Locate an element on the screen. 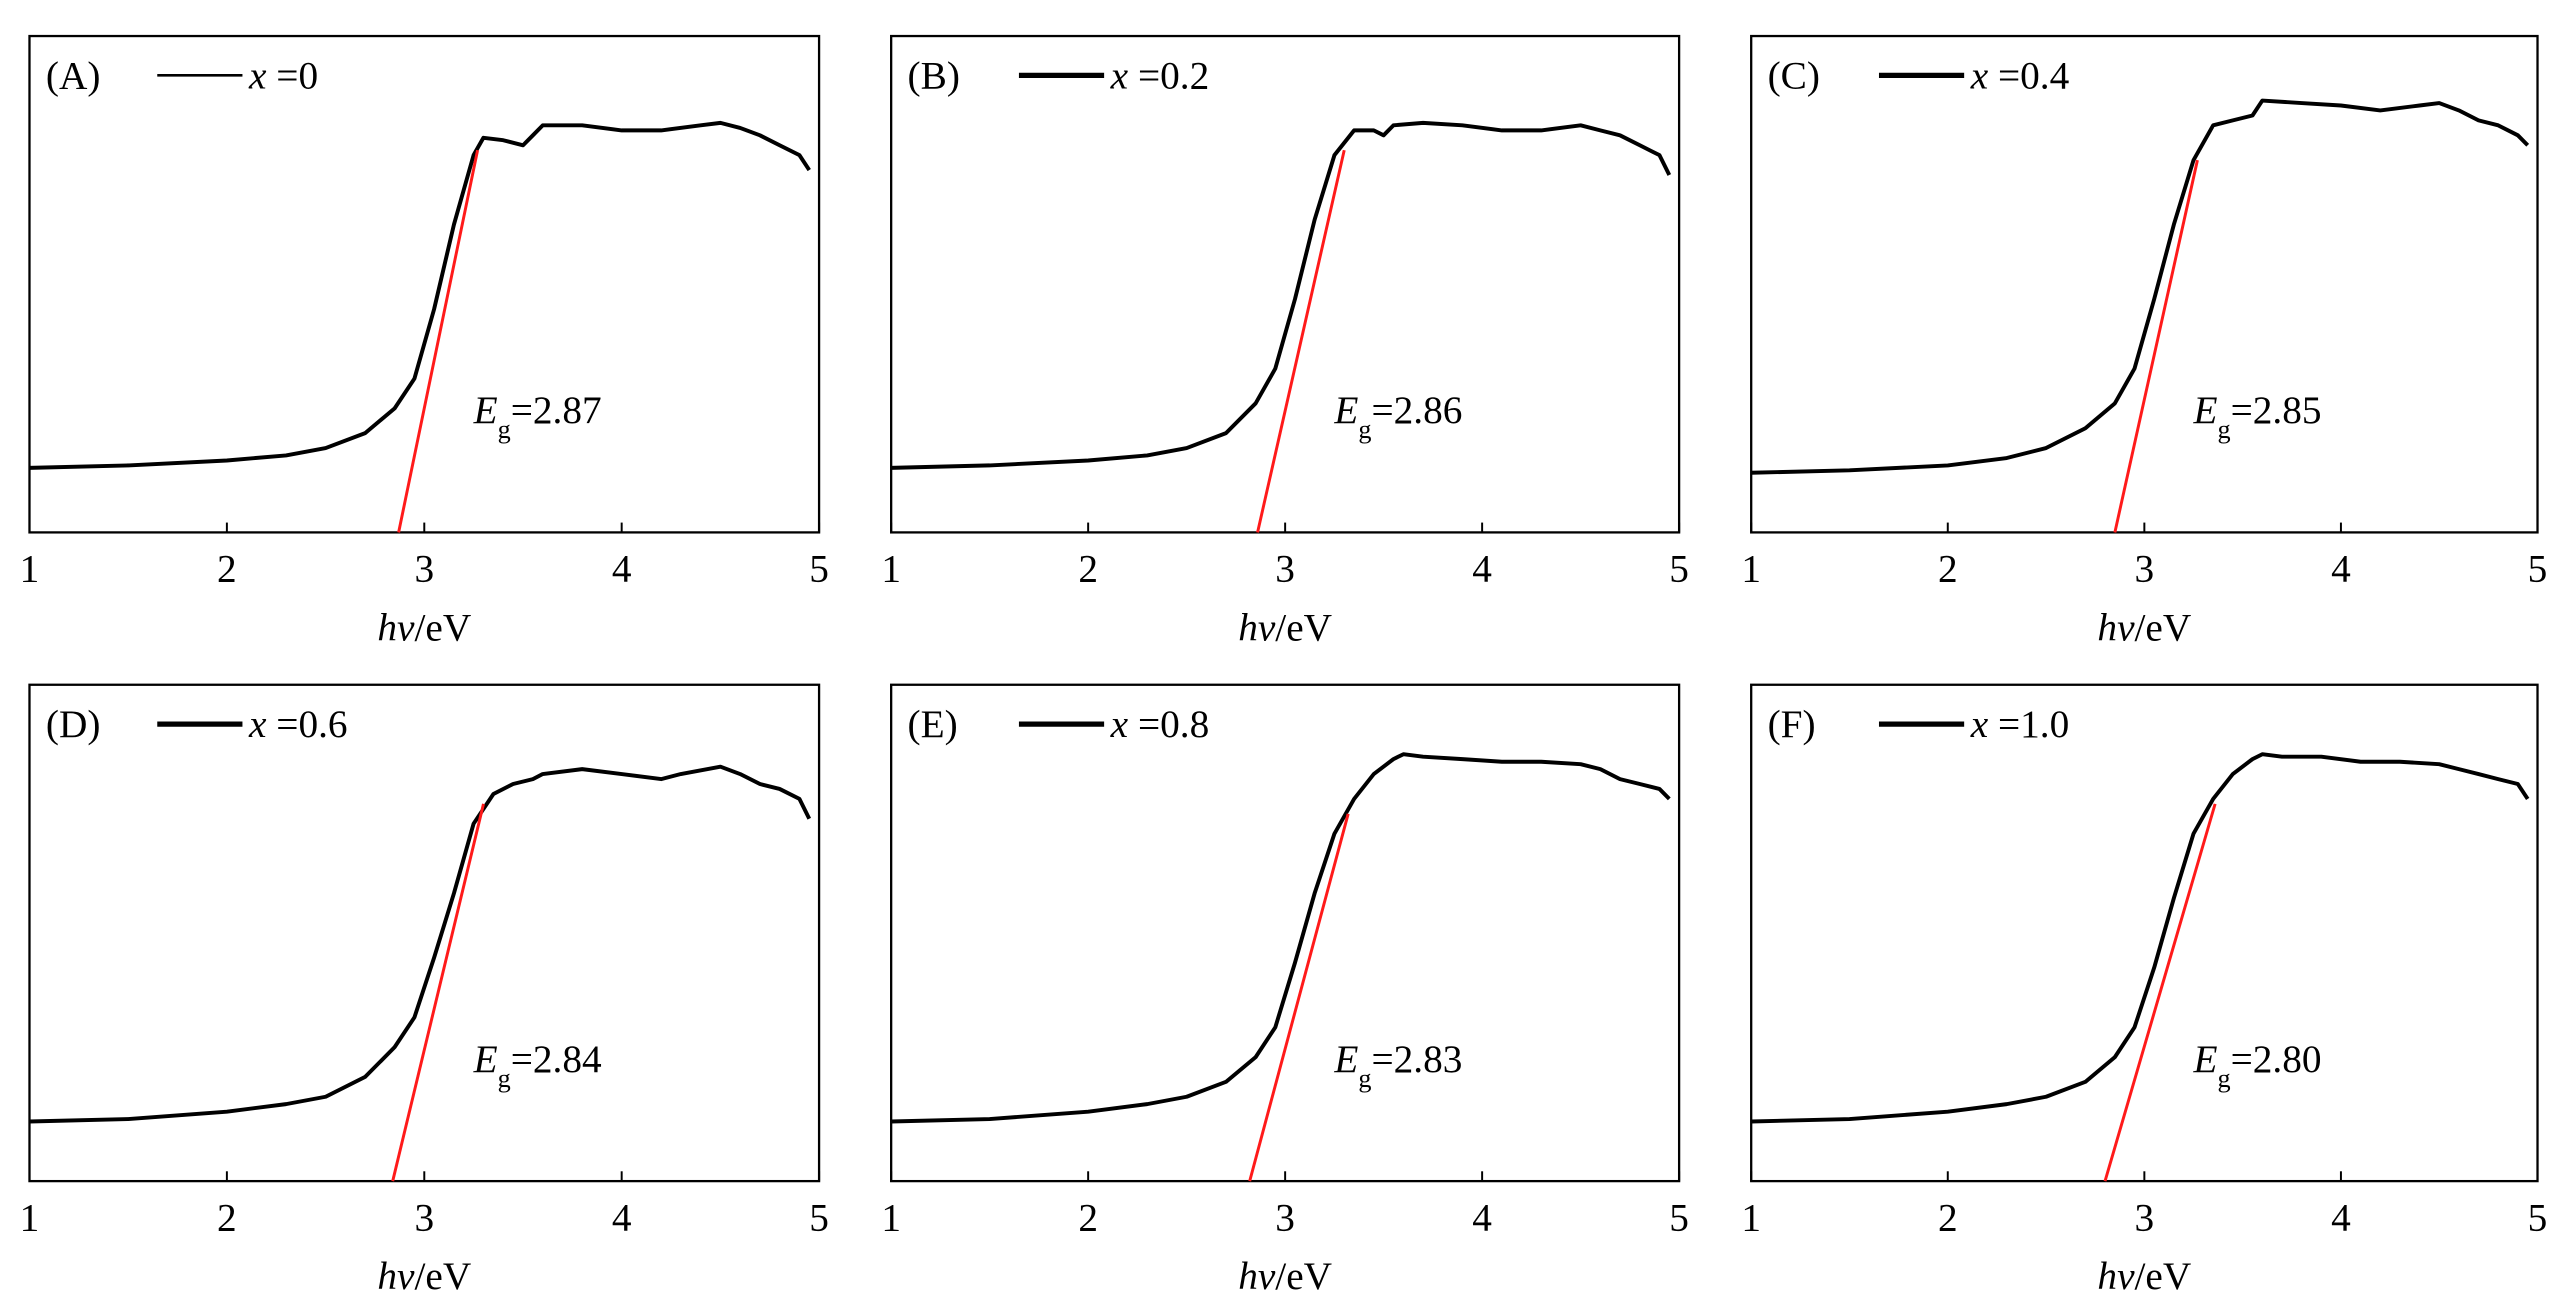 The width and height of the screenshot is (2567, 1307). panel-f: 1 2 3 4 5 hv/eV (F) x =1.0 Eg=2.80 is located at coordinates (2144, 990).